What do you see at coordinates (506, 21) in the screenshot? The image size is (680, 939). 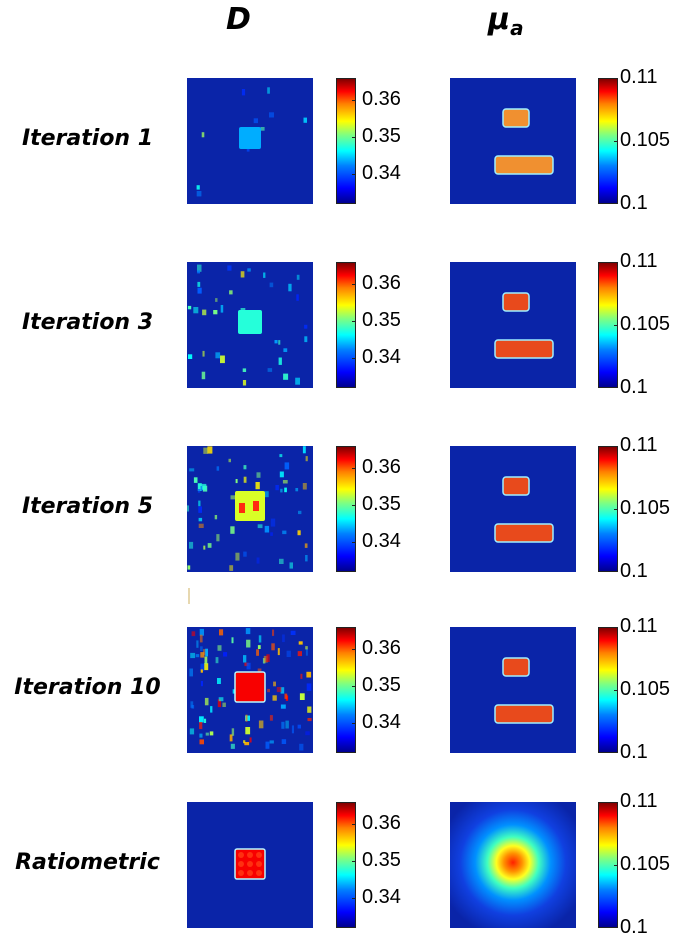 I see `column-header-mu-a: μa` at bounding box center [506, 21].